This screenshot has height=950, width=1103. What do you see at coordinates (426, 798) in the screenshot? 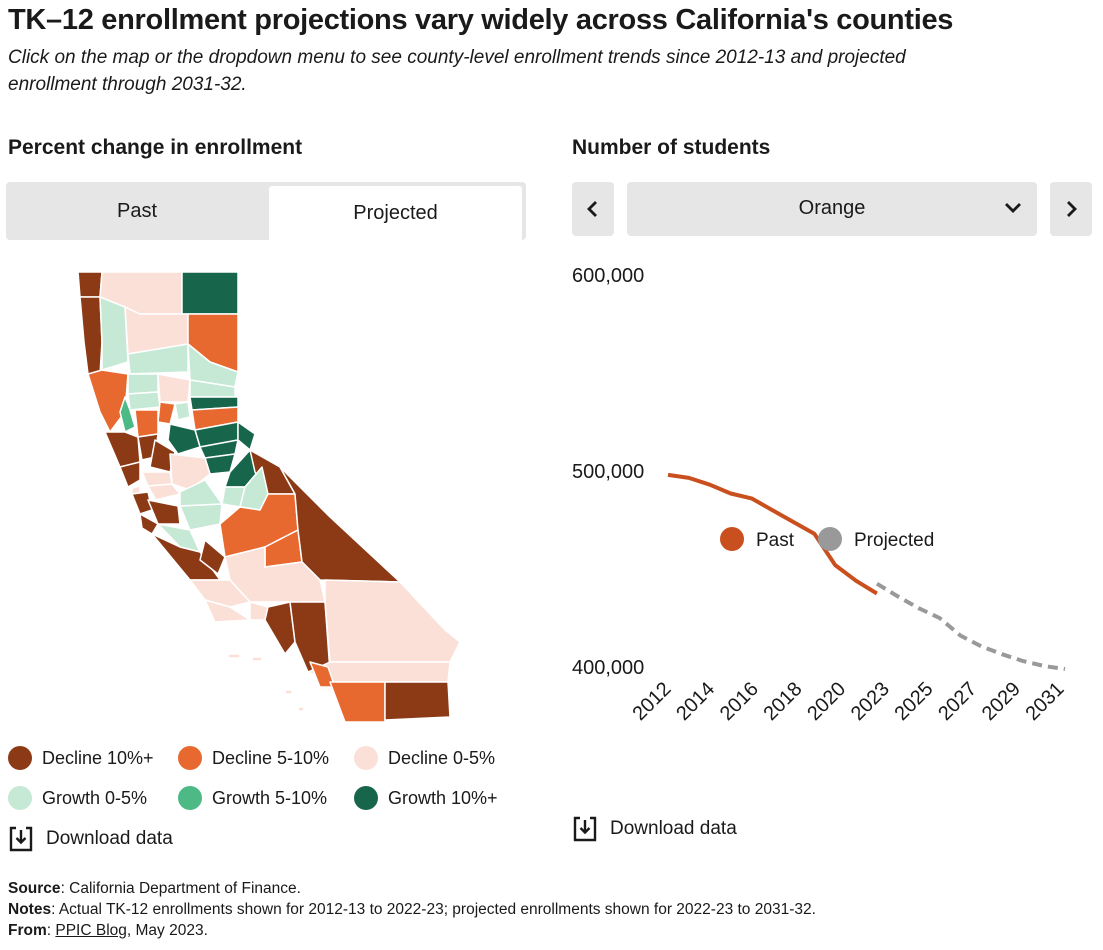
I see `legend-growth-10: Growth 10%+` at bounding box center [426, 798].